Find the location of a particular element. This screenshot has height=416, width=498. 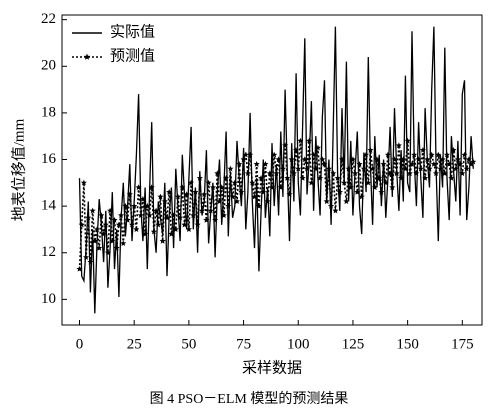

caption: 图 4 PSO－ELM 模型的预测结果 is located at coordinates (249, 399).